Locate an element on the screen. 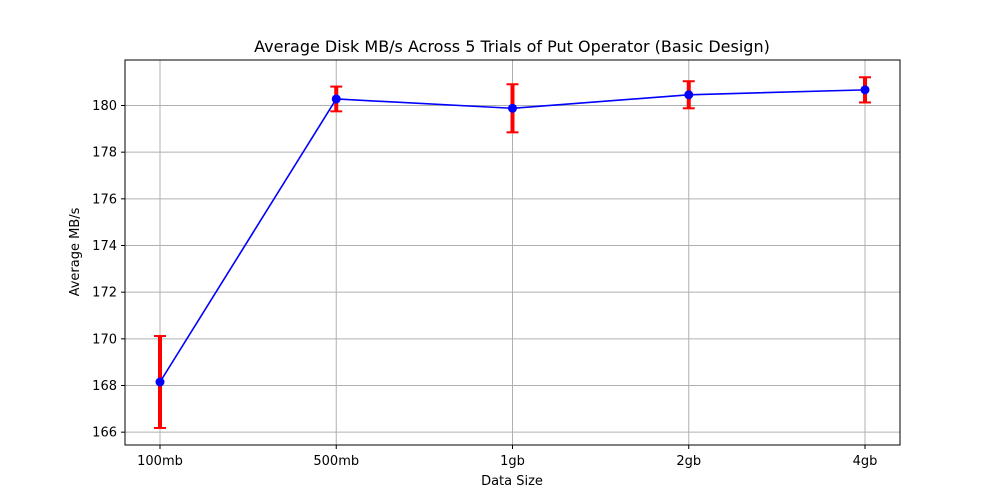  y-axis-label: Average MB/s is located at coordinates (75, 251).